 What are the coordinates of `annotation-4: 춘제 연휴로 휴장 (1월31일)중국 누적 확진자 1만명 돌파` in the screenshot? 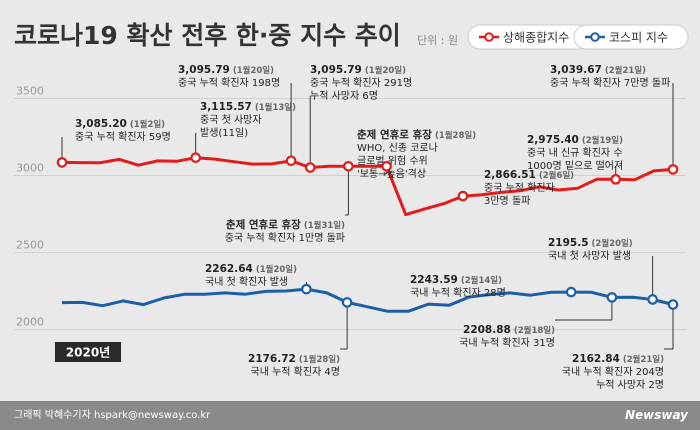 It's located at (289, 202).